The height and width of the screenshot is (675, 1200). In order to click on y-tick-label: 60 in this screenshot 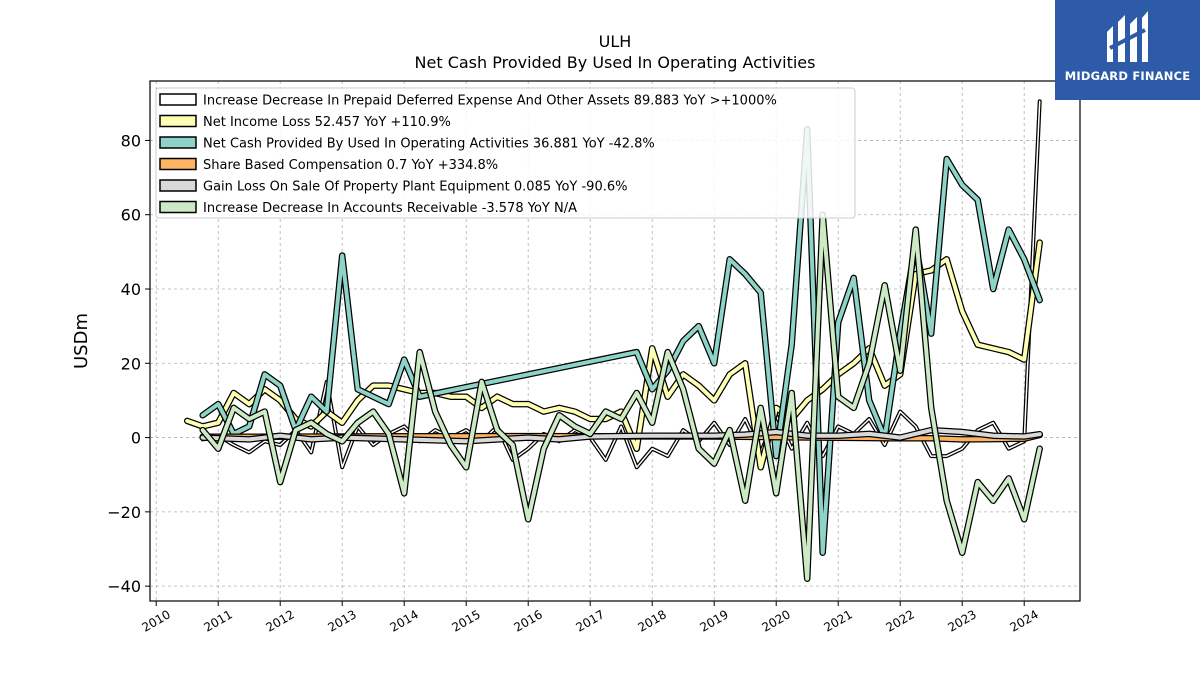, I will do `click(131, 215)`.